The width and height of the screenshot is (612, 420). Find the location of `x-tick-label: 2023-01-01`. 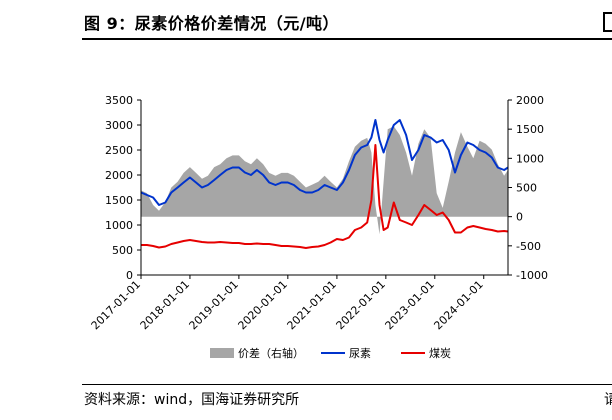

x-tick-label: 2023-01-01 is located at coordinates (410, 305).